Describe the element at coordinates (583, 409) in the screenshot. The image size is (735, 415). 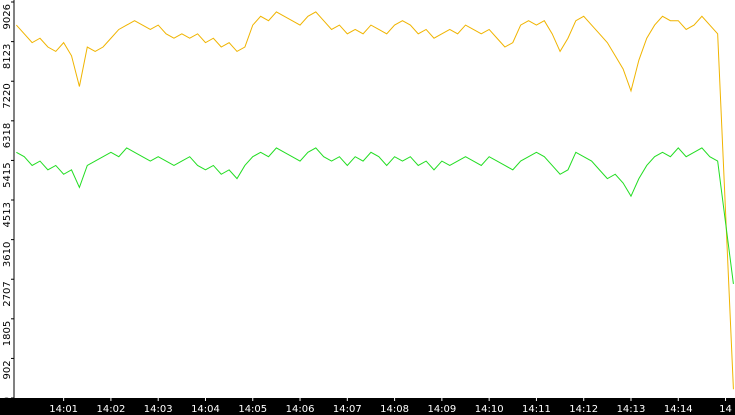
I see `x-tick-label: 14:12` at that location.